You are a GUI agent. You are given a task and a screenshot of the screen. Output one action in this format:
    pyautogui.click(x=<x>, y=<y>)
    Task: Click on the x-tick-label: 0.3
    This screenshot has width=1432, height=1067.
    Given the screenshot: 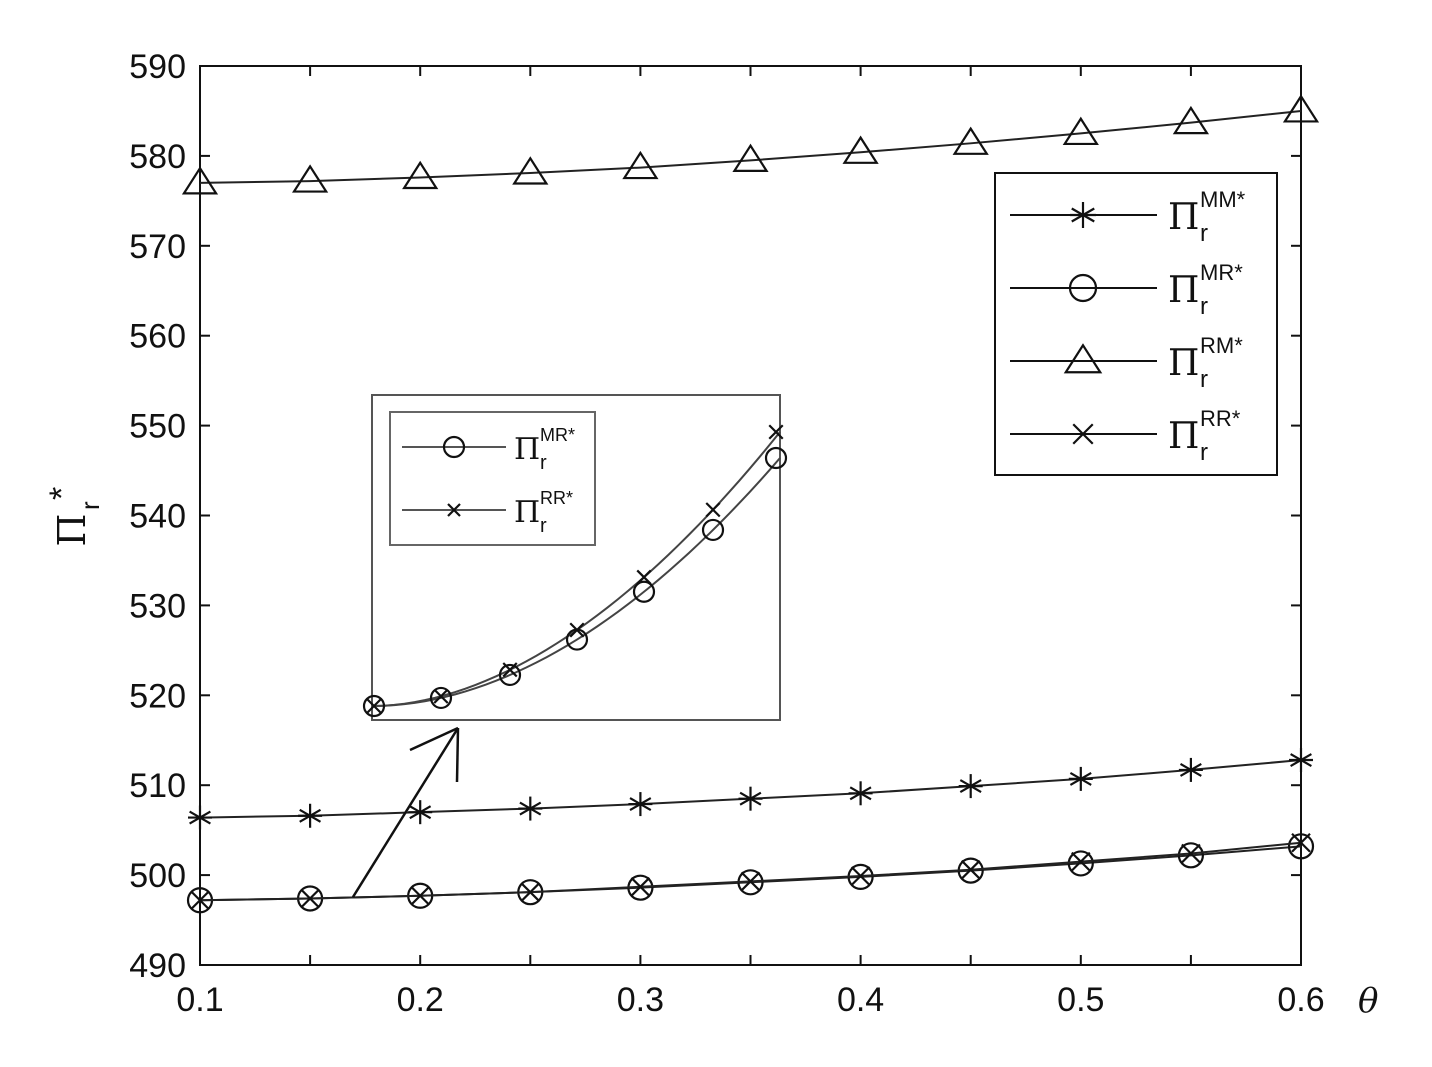 What is the action you would take?
    pyautogui.click(x=640, y=1000)
    